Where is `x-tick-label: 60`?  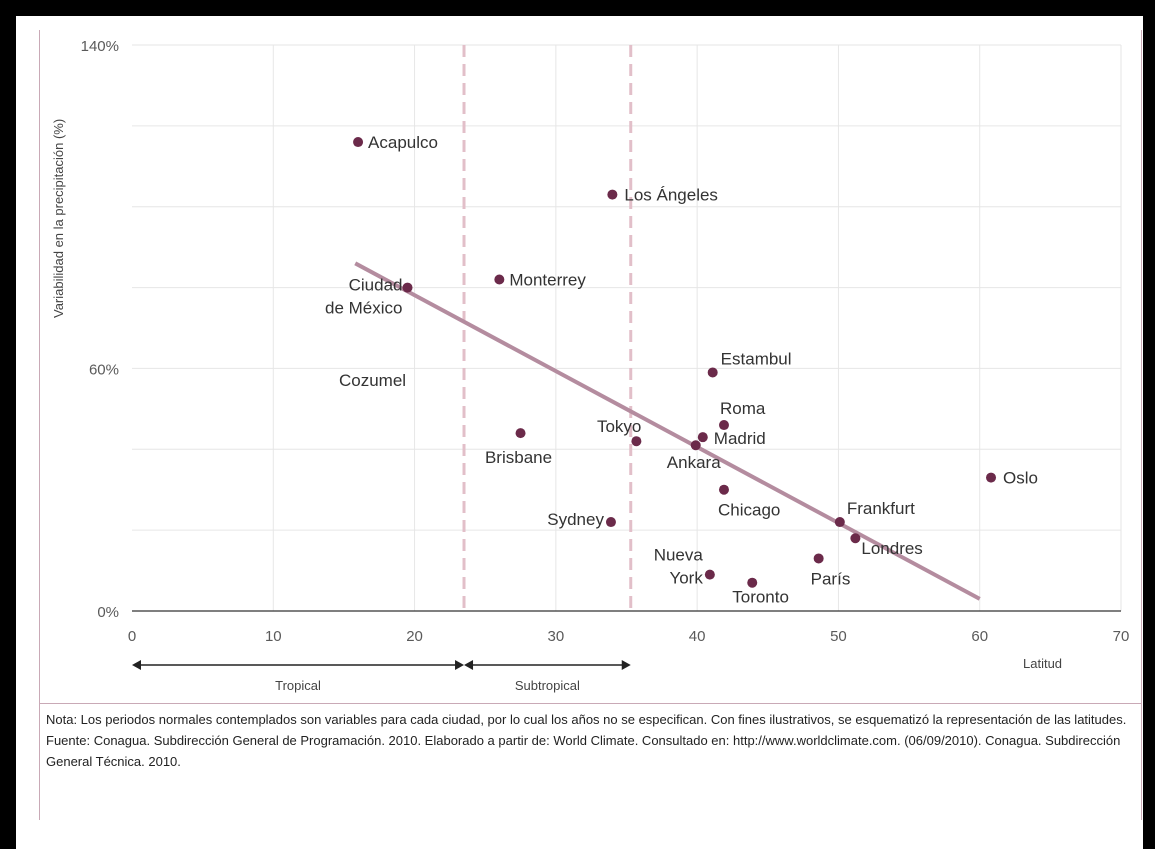 x-tick-label: 60 is located at coordinates (979, 636).